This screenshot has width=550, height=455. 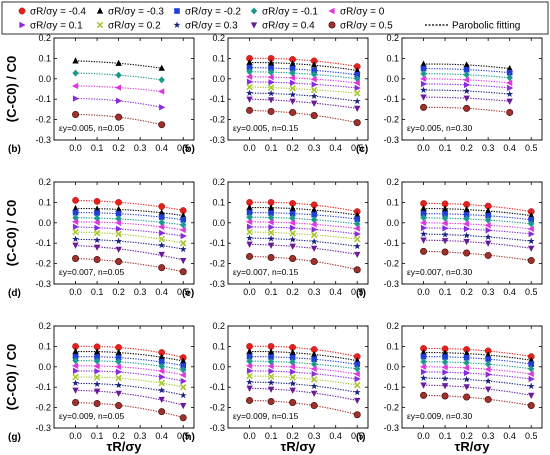 What do you see at coordinates (43, 264) in the screenshot?
I see `y-tick-label: -0.2` at bounding box center [43, 264].